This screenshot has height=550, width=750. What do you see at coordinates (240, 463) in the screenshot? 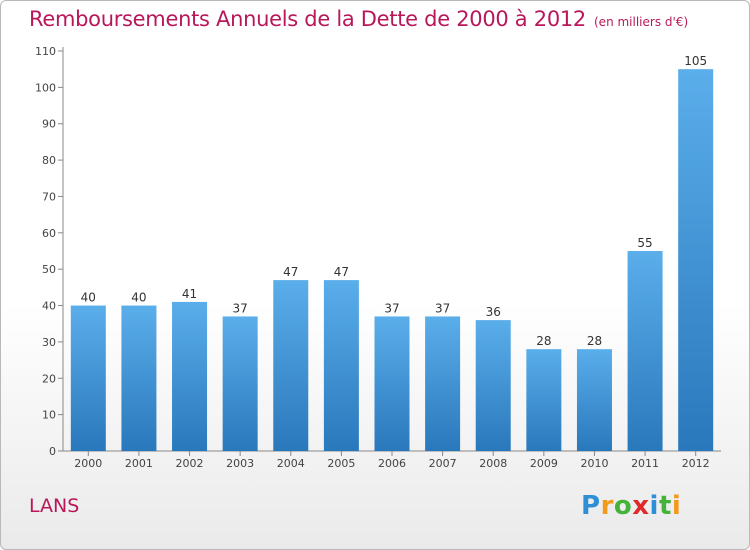
I see `x-tick-label: 2003` at bounding box center [240, 463].